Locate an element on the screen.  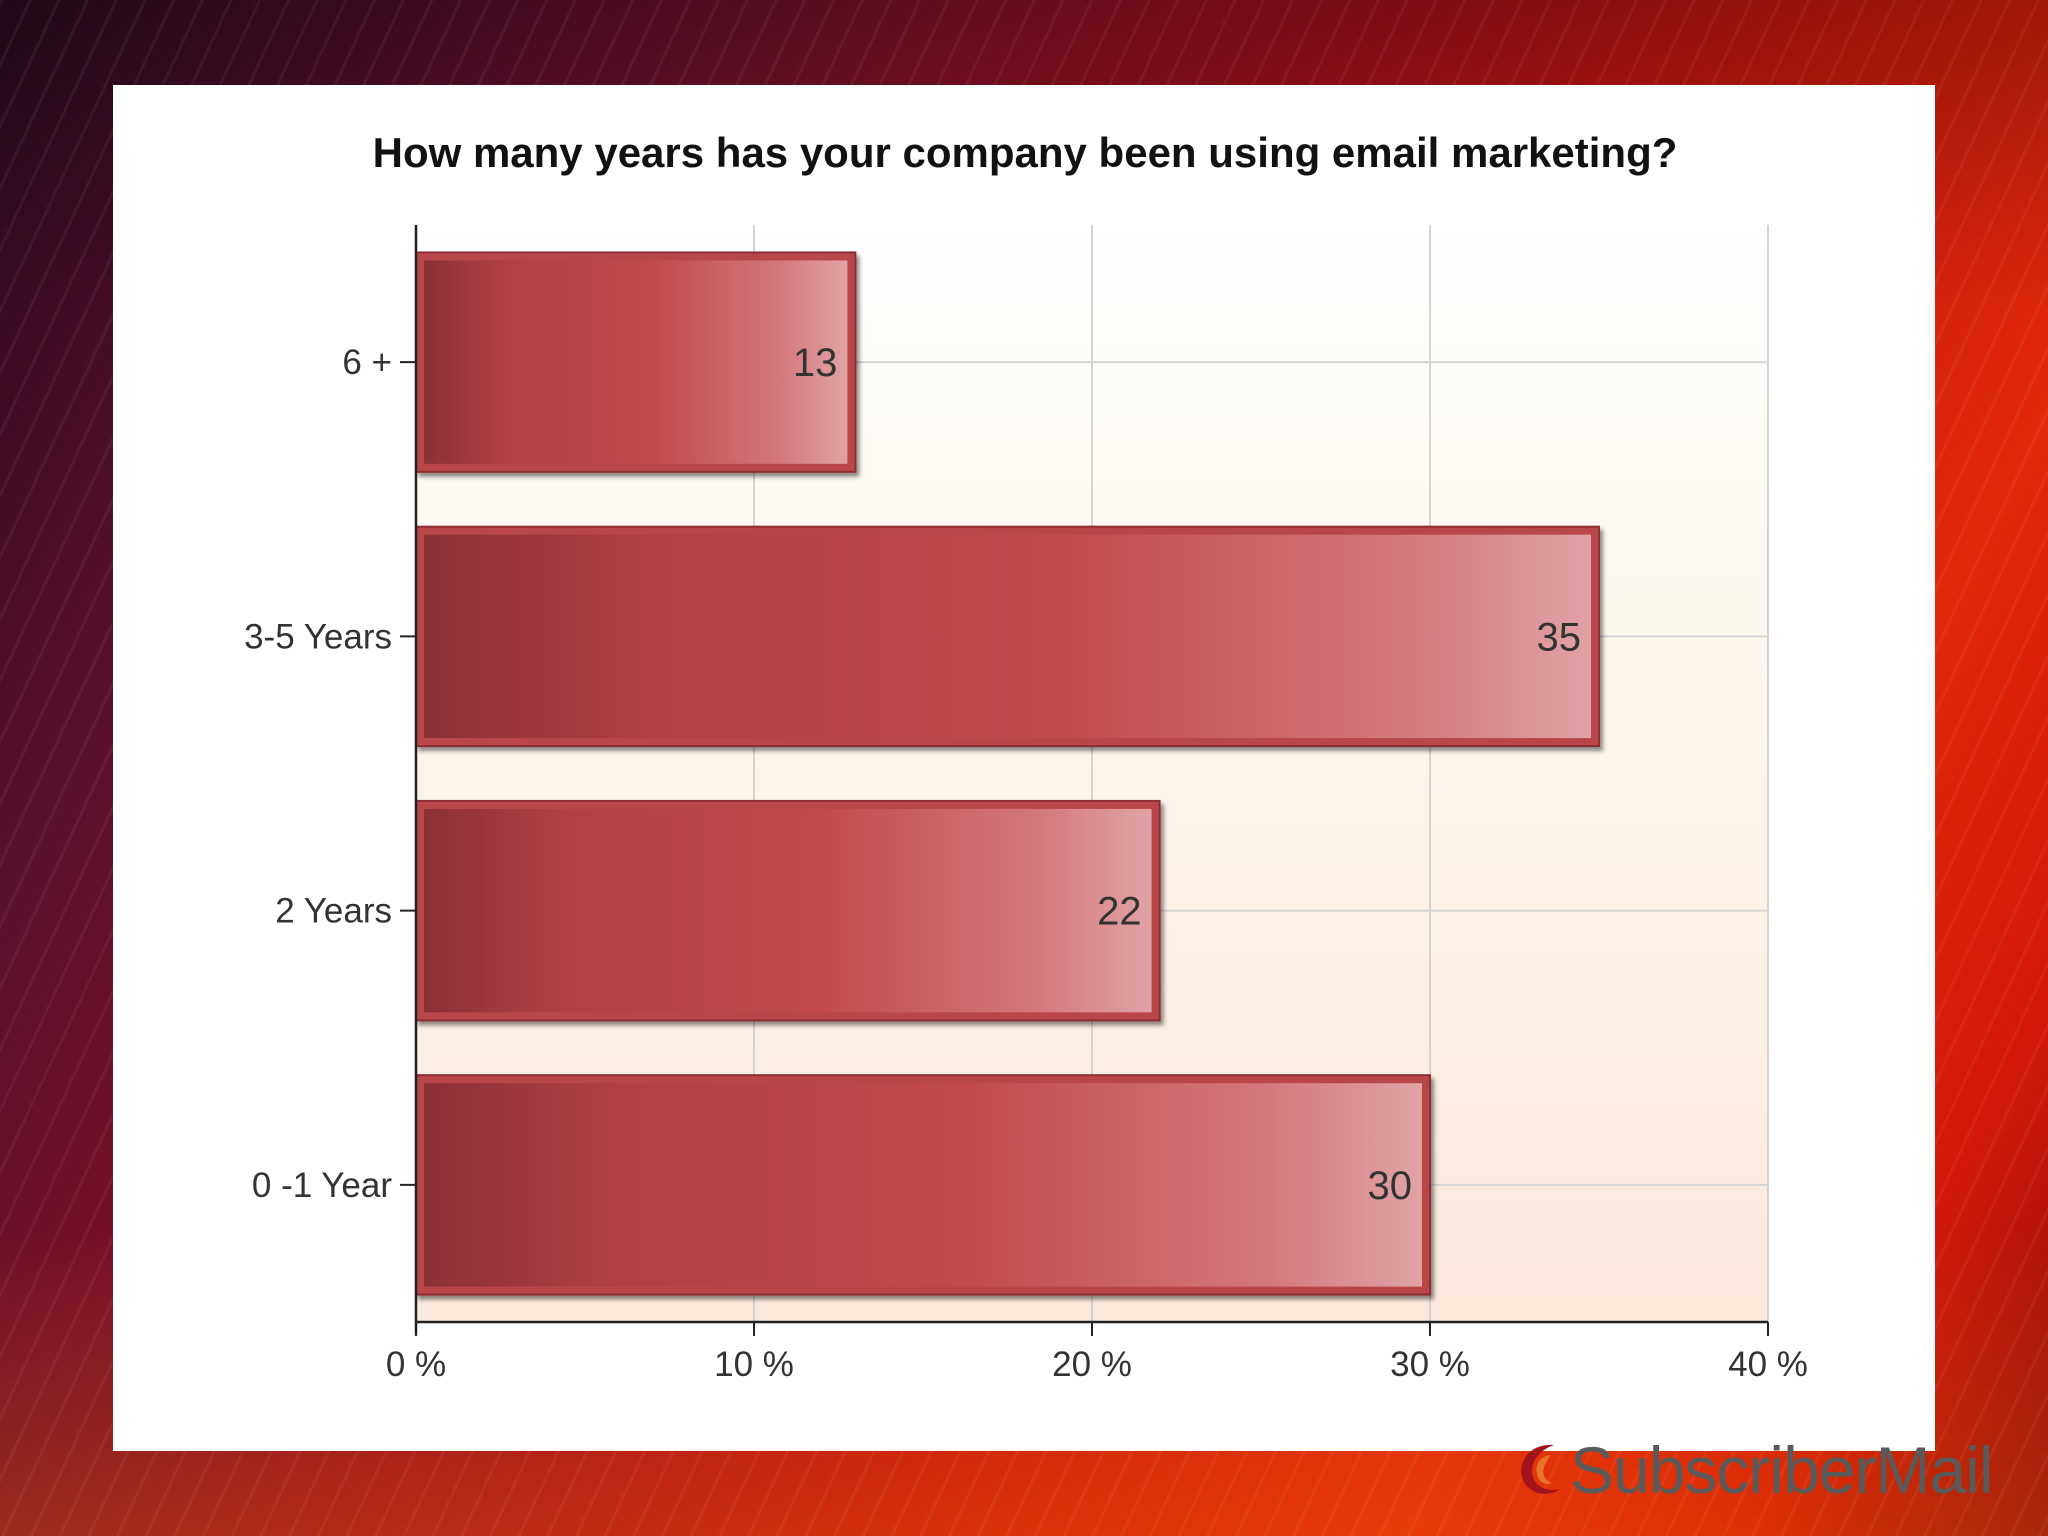
bar-value-label-2: 22 is located at coordinates (1119, 912).